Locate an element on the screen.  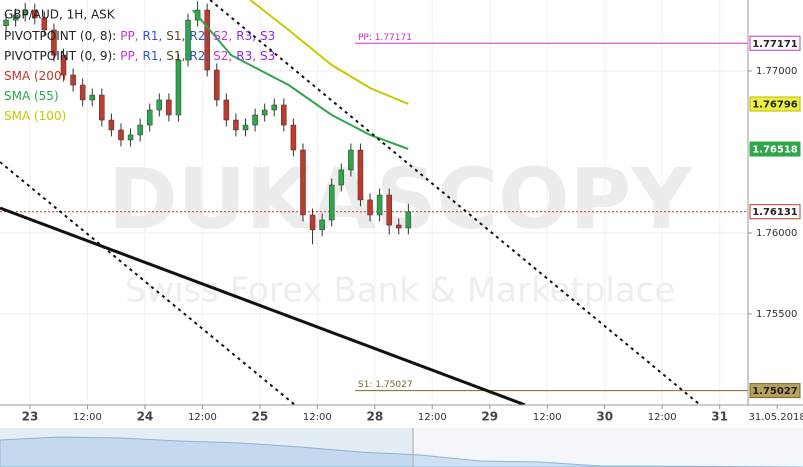
price-marker-label: 1.77171 is located at coordinates (775, 44).